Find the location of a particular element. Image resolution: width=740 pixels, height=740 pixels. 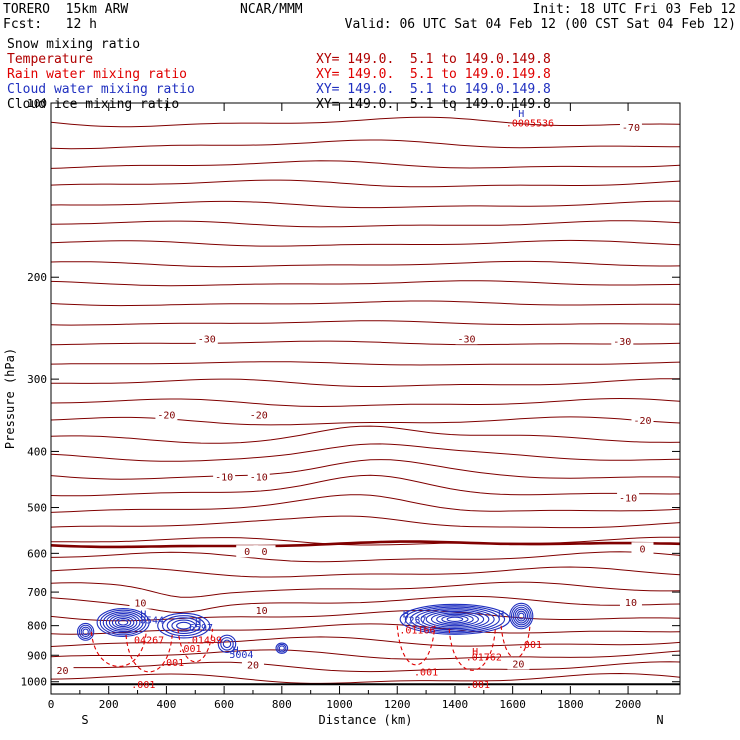

isotherm-label: -70 is located at coordinates (631, 128).